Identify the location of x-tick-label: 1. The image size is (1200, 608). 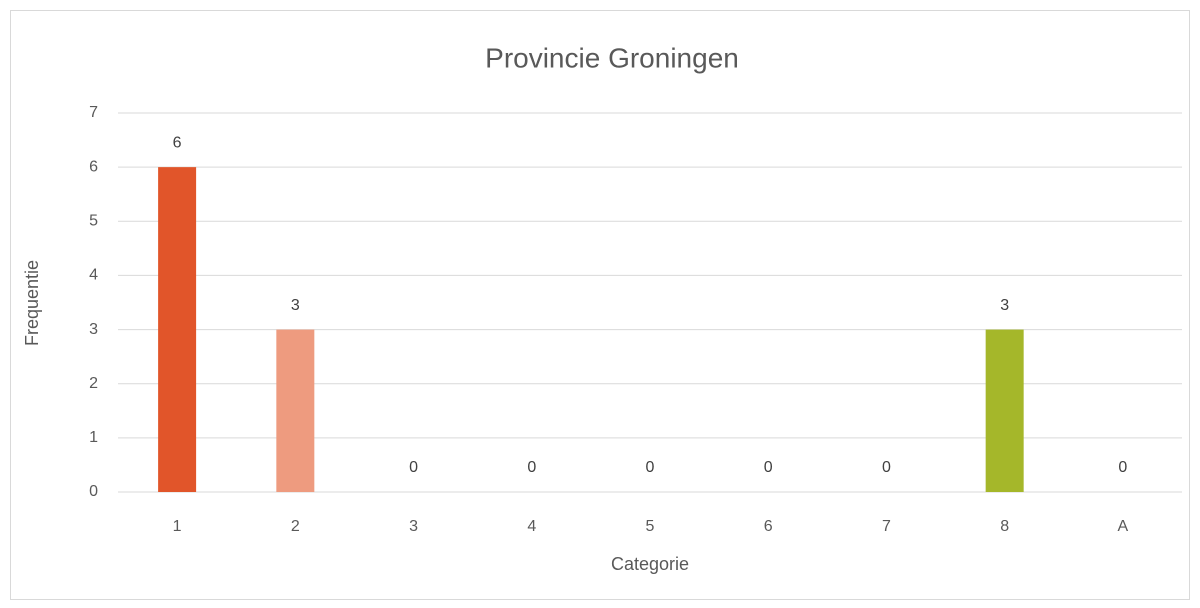
(177, 526).